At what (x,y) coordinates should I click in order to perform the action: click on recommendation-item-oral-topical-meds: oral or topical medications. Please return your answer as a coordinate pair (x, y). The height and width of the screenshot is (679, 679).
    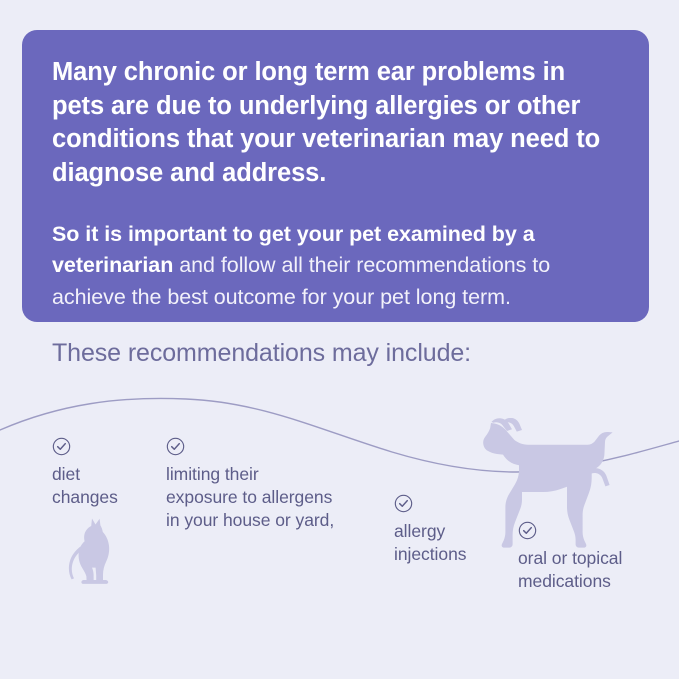
    Looking at the image, I should click on (595, 557).